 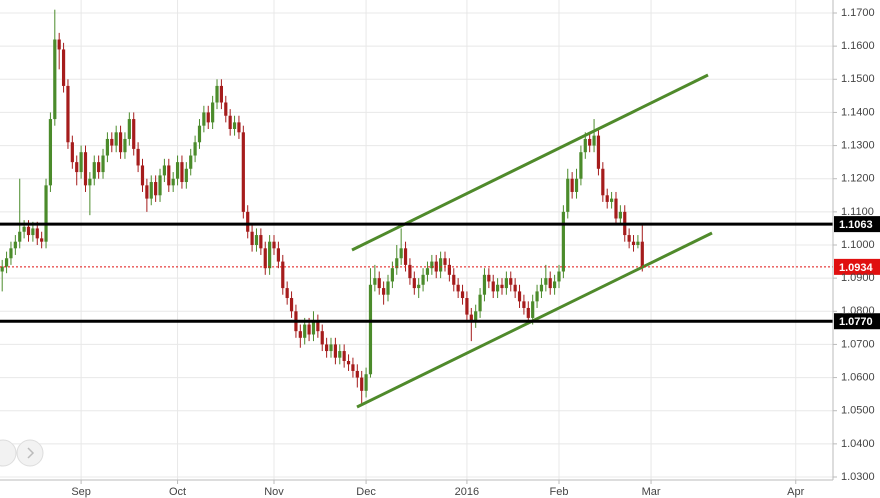 What do you see at coordinates (857, 212) in the screenshot?
I see `y-tick-label: 1.1100` at bounding box center [857, 212].